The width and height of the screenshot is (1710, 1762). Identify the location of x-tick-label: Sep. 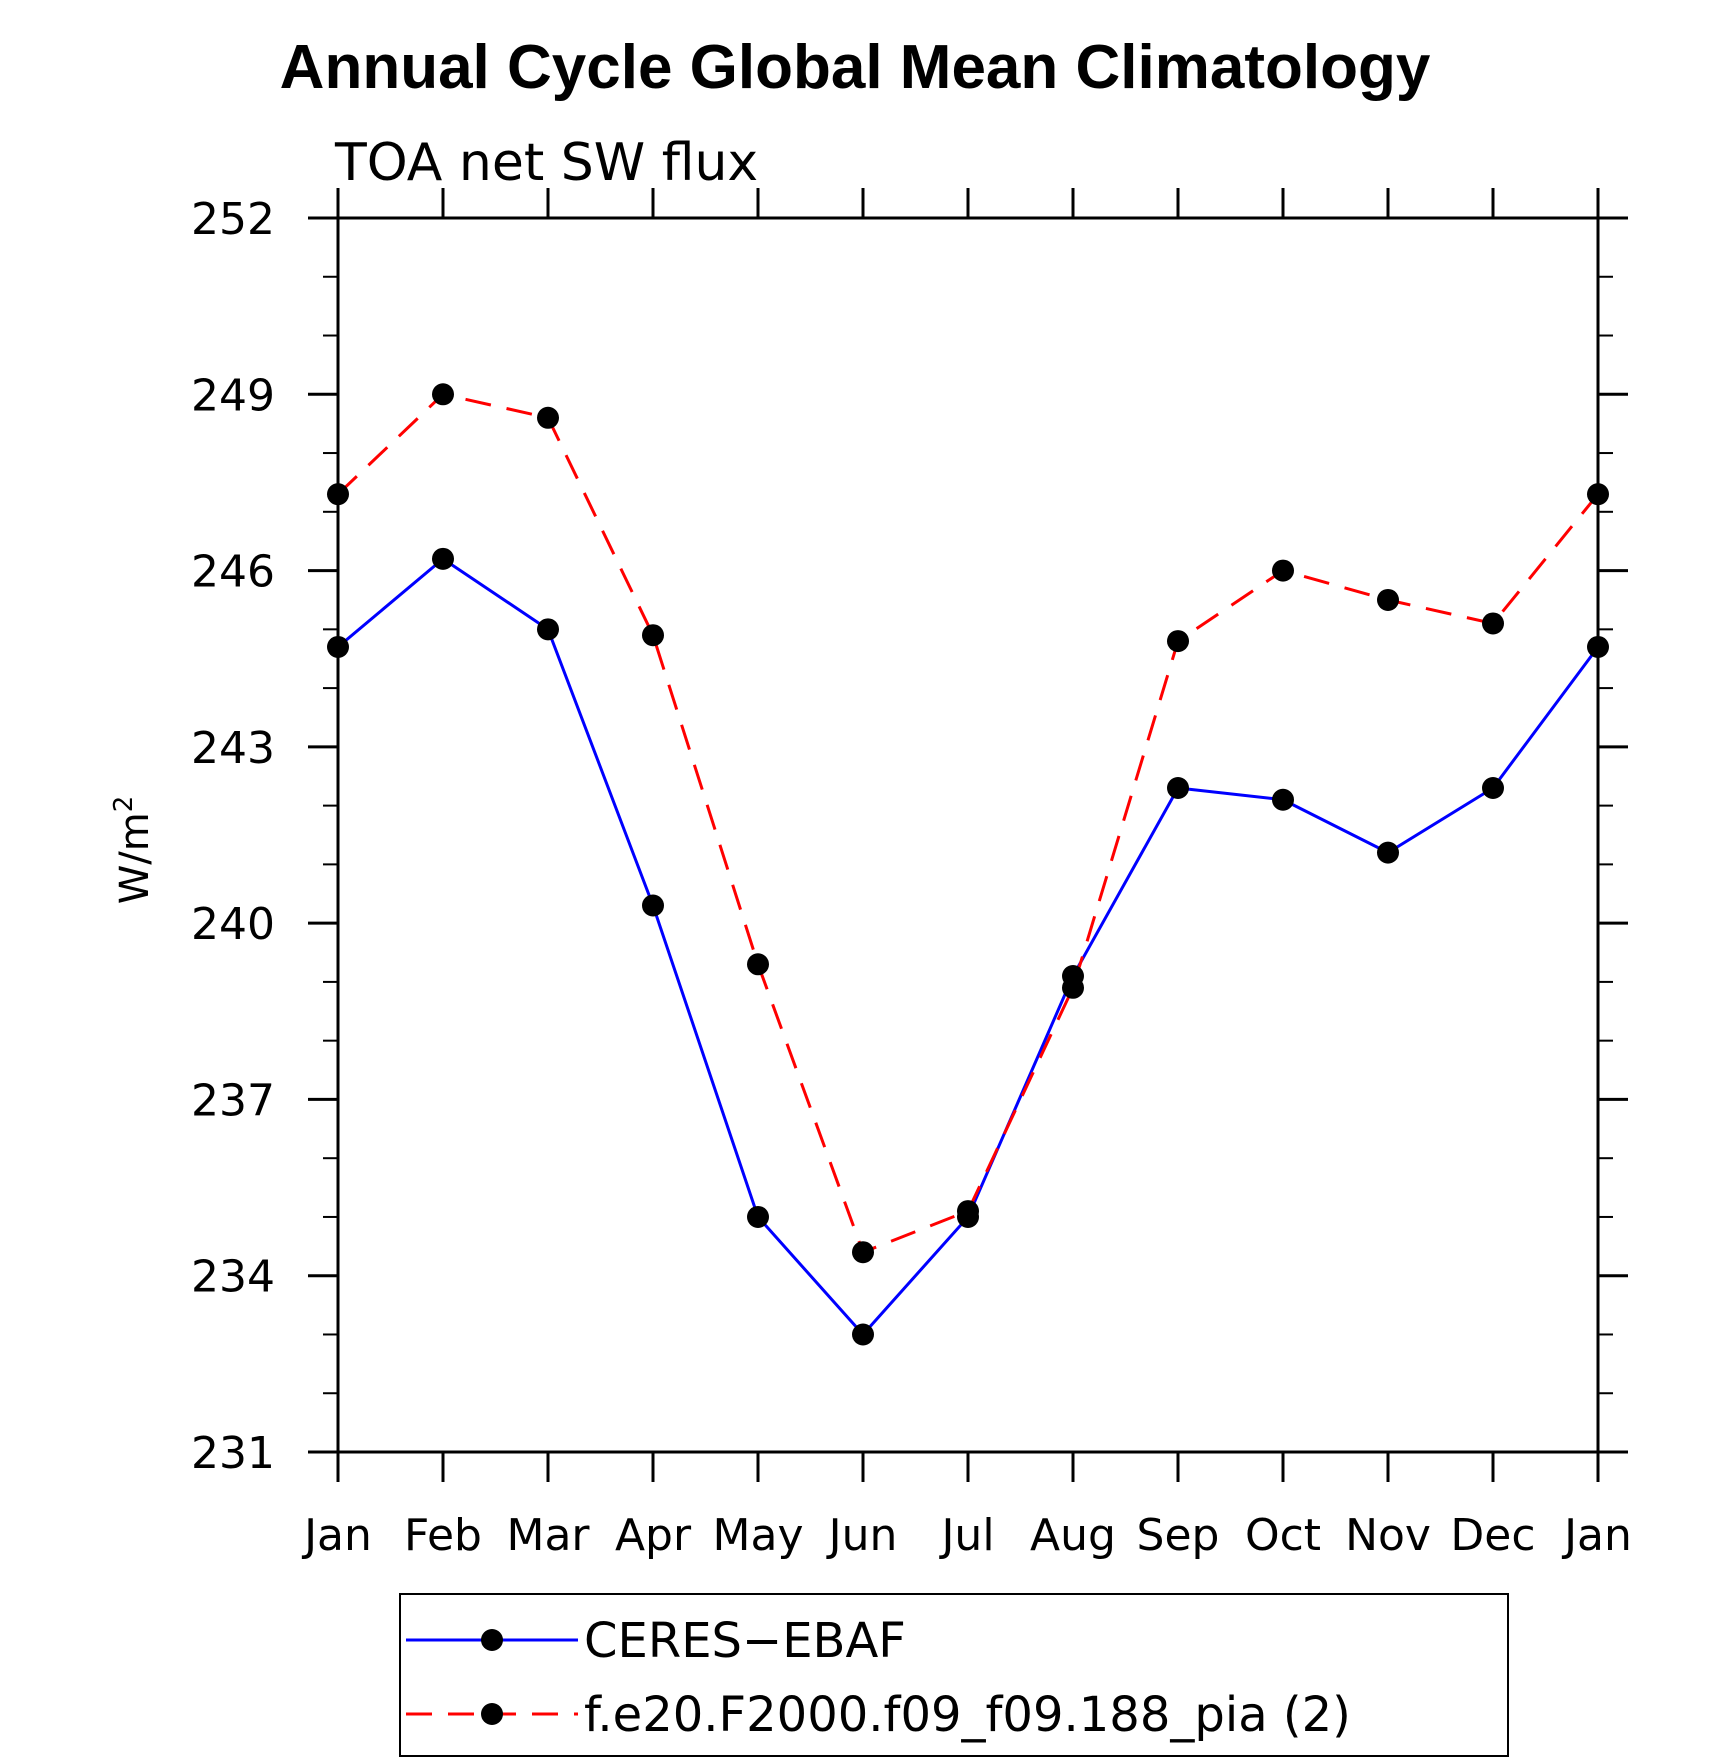
(1178, 1535).